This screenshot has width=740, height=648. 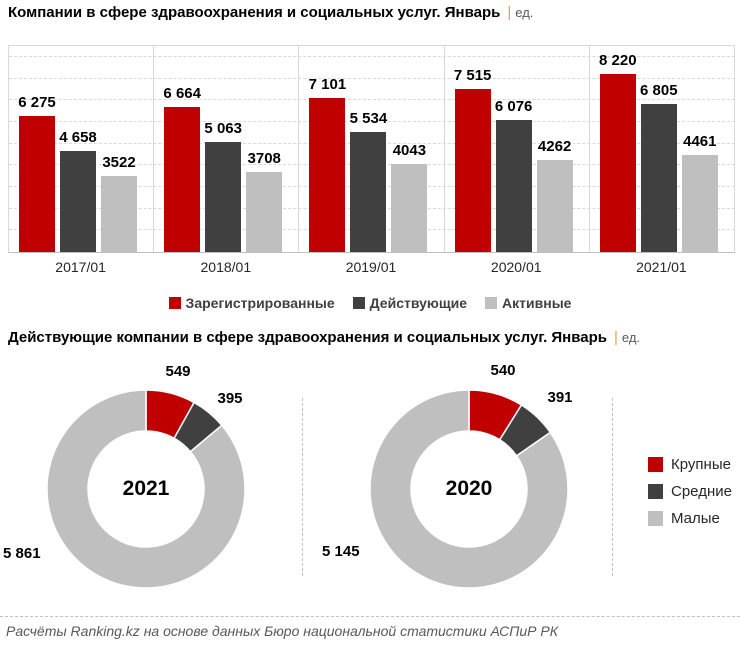 I want to click on large-companies-swatch-icon, so click(x=655, y=464).